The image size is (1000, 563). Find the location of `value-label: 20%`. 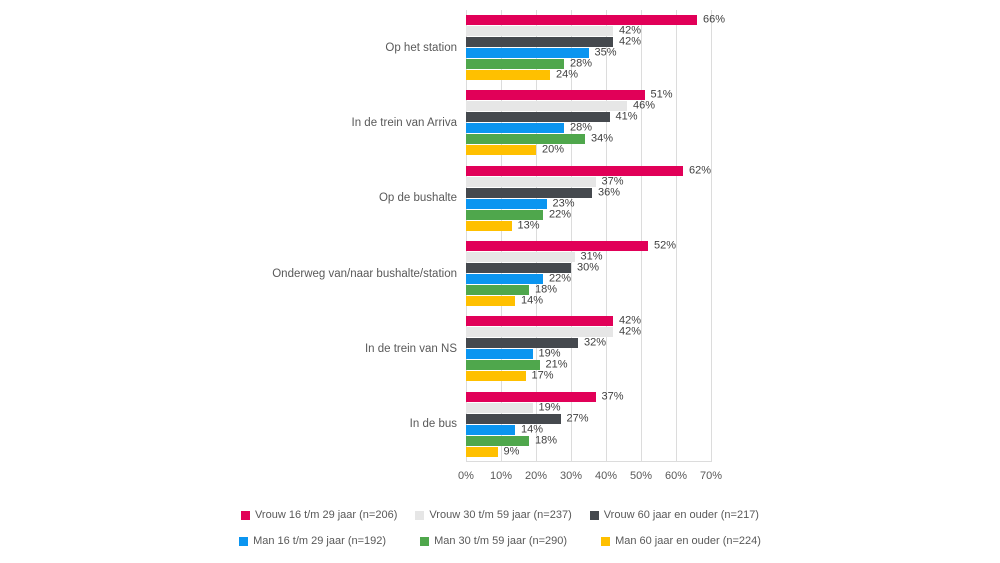

value-label: 20% is located at coordinates (553, 149).